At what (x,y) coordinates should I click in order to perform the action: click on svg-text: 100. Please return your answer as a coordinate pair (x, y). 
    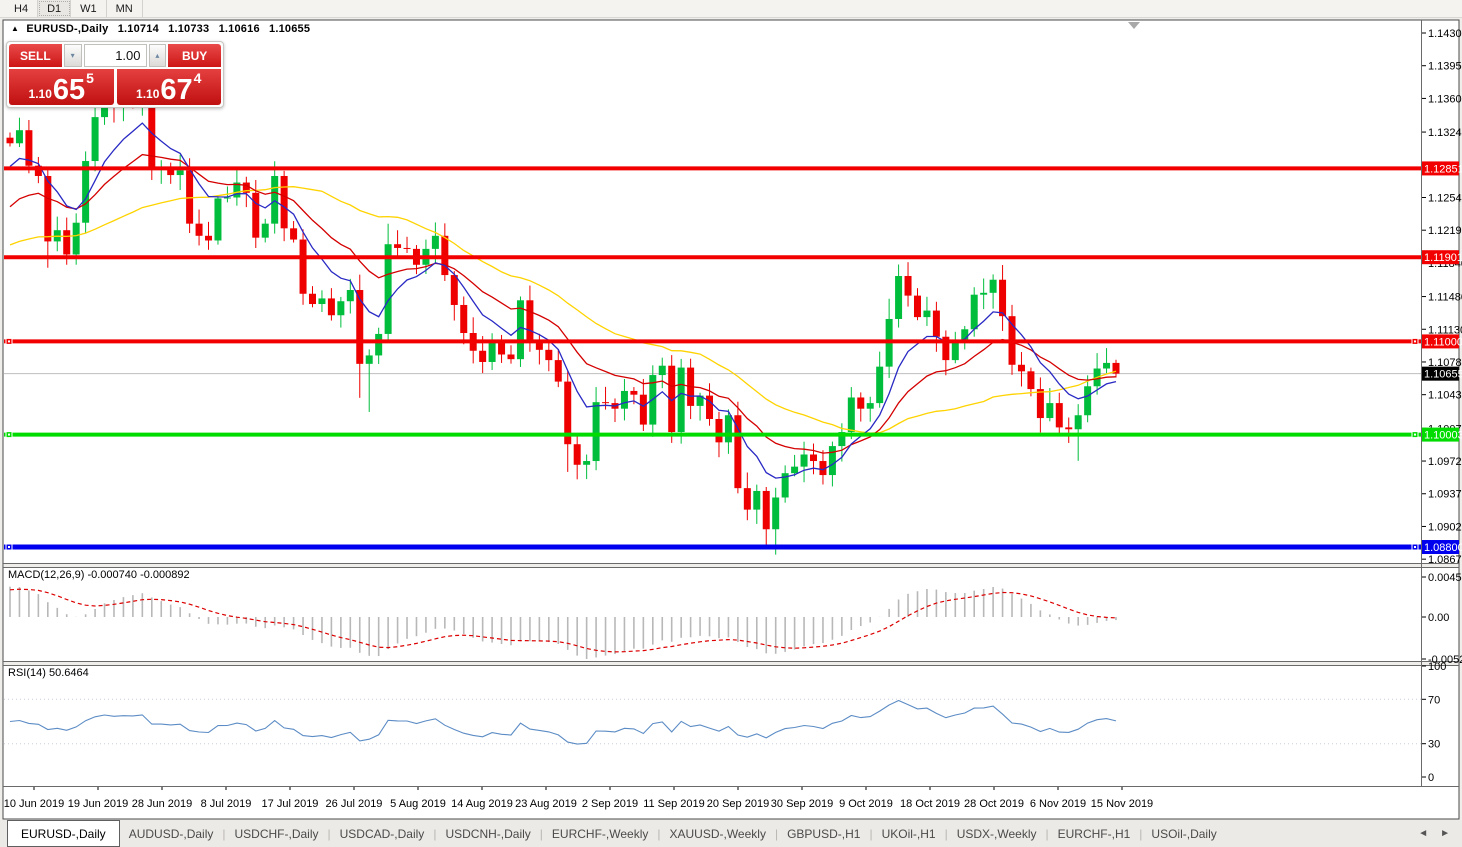
    Looking at the image, I should click on (1437, 667).